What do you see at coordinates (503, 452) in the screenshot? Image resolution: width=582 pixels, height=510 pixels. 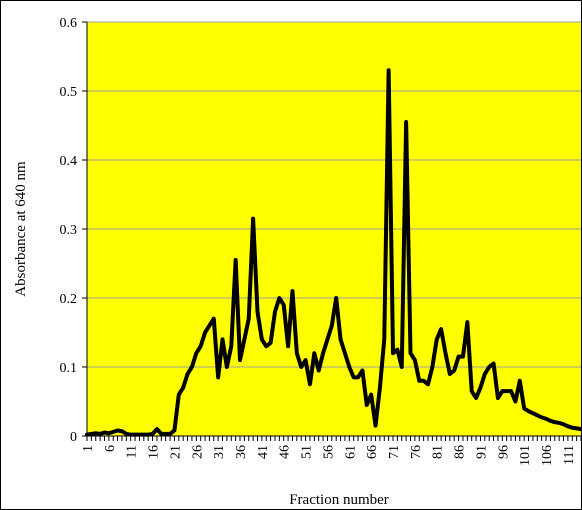 I see `x-tick-label: 96` at bounding box center [503, 452].